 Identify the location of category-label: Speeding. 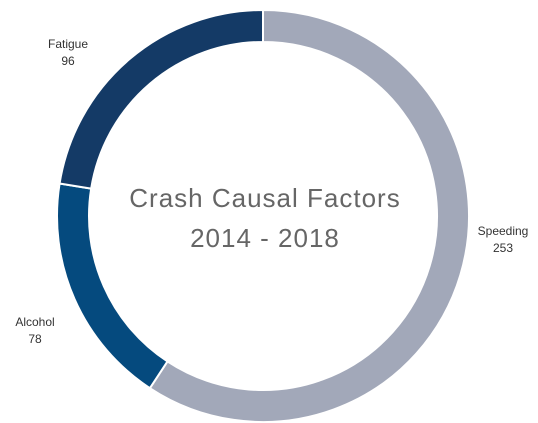
(503, 231).